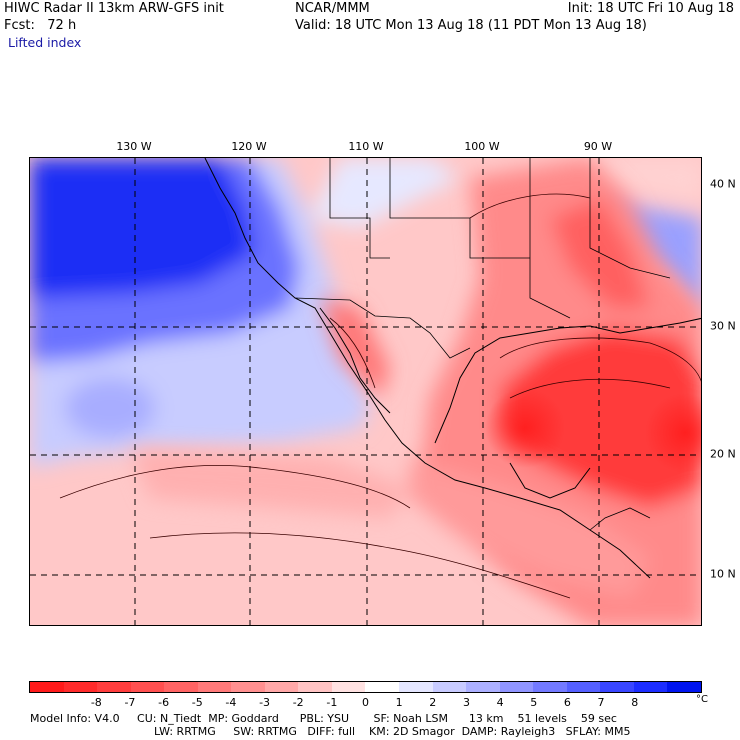  Describe the element at coordinates (231, 702) in the screenshot. I see `colorbar-tick-label: -4` at that location.